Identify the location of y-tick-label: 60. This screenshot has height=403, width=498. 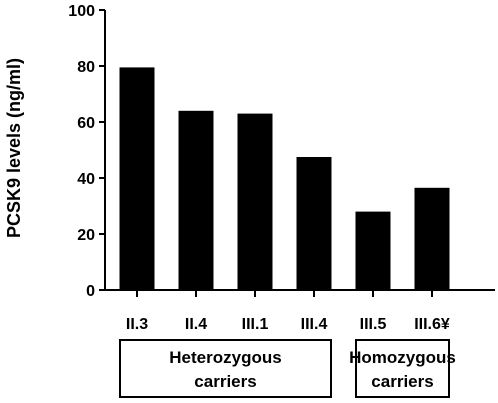
(86, 123).